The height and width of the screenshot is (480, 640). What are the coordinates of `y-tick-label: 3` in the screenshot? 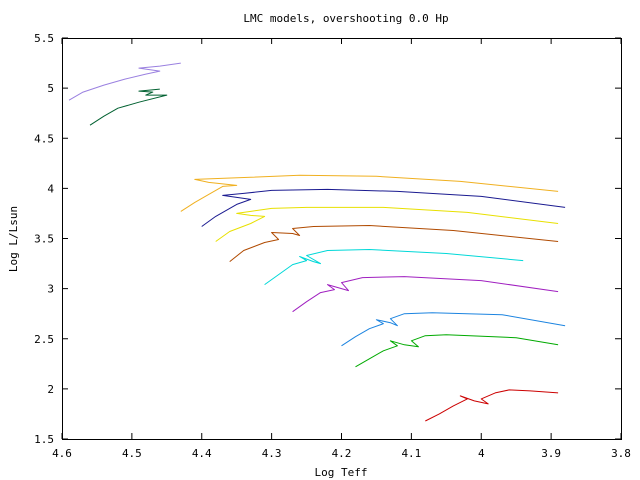 It's located at (50, 289).